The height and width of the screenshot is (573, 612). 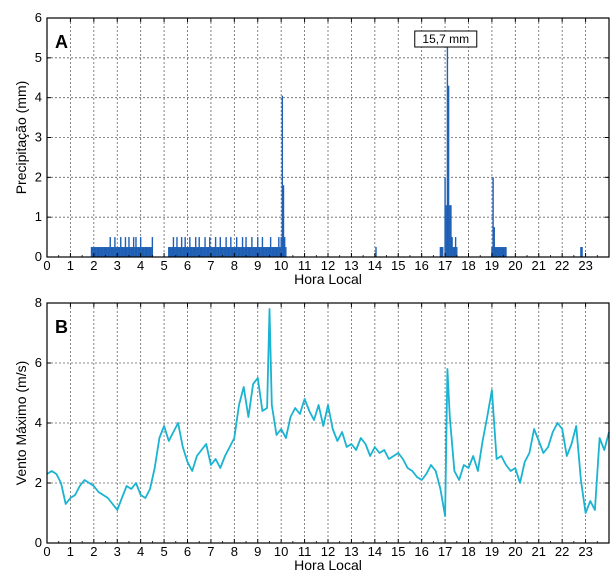 What do you see at coordinates (38, 57) in the screenshot?
I see `y-tick-label: 5` at bounding box center [38, 57].